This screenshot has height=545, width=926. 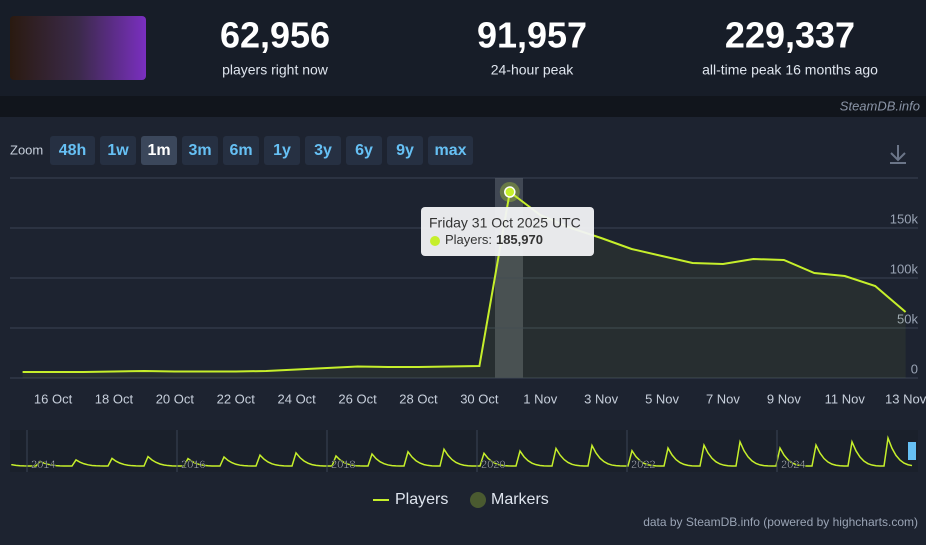 What do you see at coordinates (297, 398) in the screenshot?
I see `x-tick-label: 24 Oct` at bounding box center [297, 398].